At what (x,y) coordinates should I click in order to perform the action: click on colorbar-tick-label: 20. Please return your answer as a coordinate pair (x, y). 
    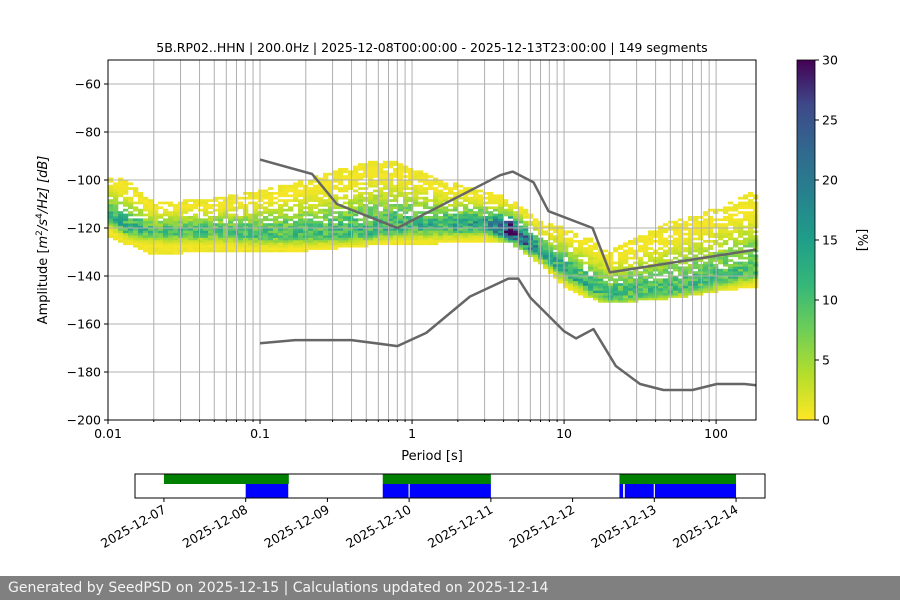
    Looking at the image, I should click on (830, 180).